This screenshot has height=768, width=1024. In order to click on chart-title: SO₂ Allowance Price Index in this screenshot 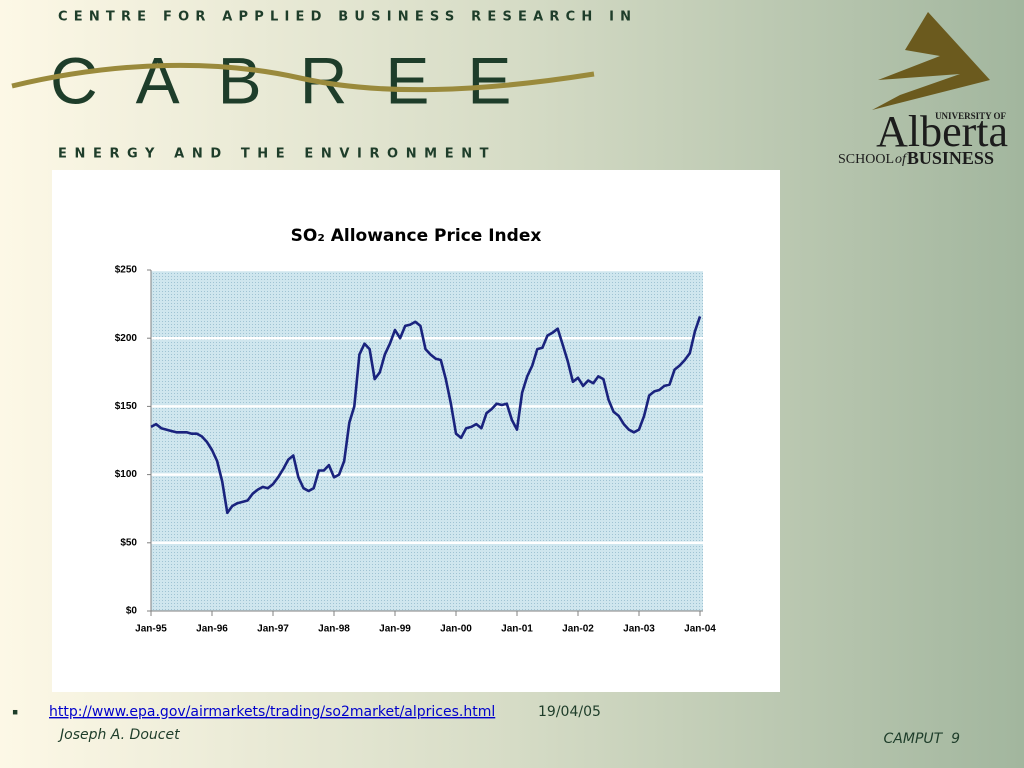, I will do `click(416, 236)`.